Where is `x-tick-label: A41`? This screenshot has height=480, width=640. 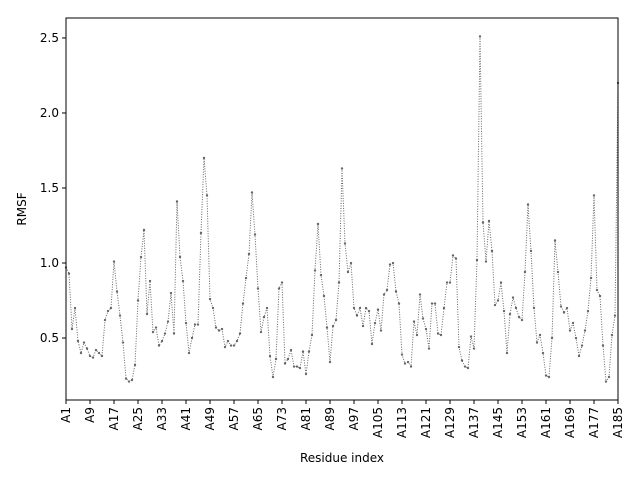
x-tick-label: A41 is located at coordinates (186, 418).